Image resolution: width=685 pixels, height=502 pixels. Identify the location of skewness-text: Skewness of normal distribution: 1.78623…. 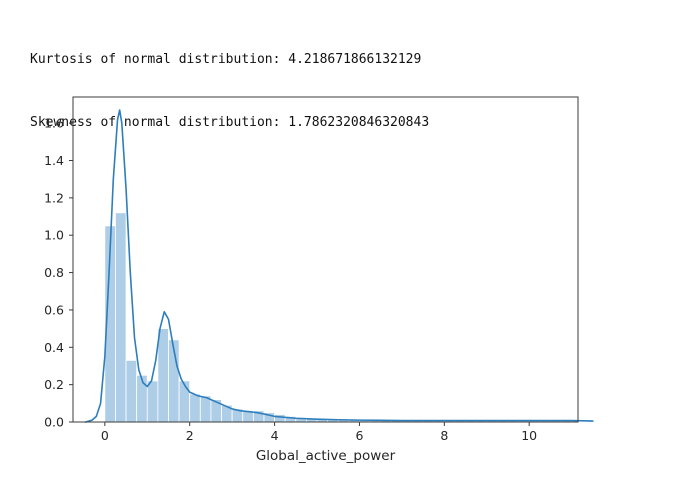
(230, 122).